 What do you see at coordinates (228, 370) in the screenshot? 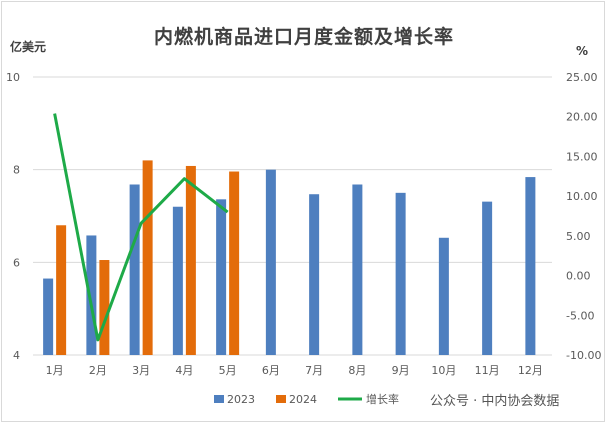
I see `x-tick-label: 5月` at bounding box center [228, 370].